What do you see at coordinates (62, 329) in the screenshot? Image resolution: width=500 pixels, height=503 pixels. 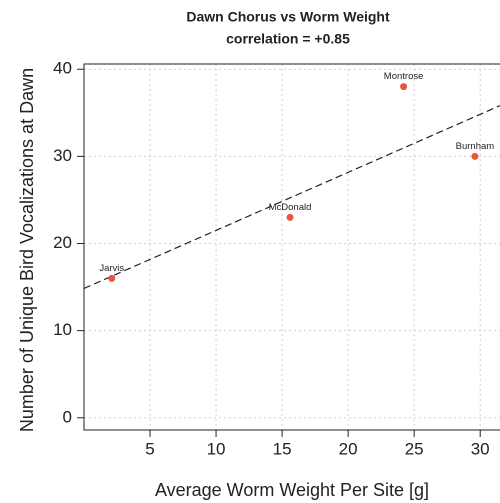 I see `y-tick-label: 10` at bounding box center [62, 329].